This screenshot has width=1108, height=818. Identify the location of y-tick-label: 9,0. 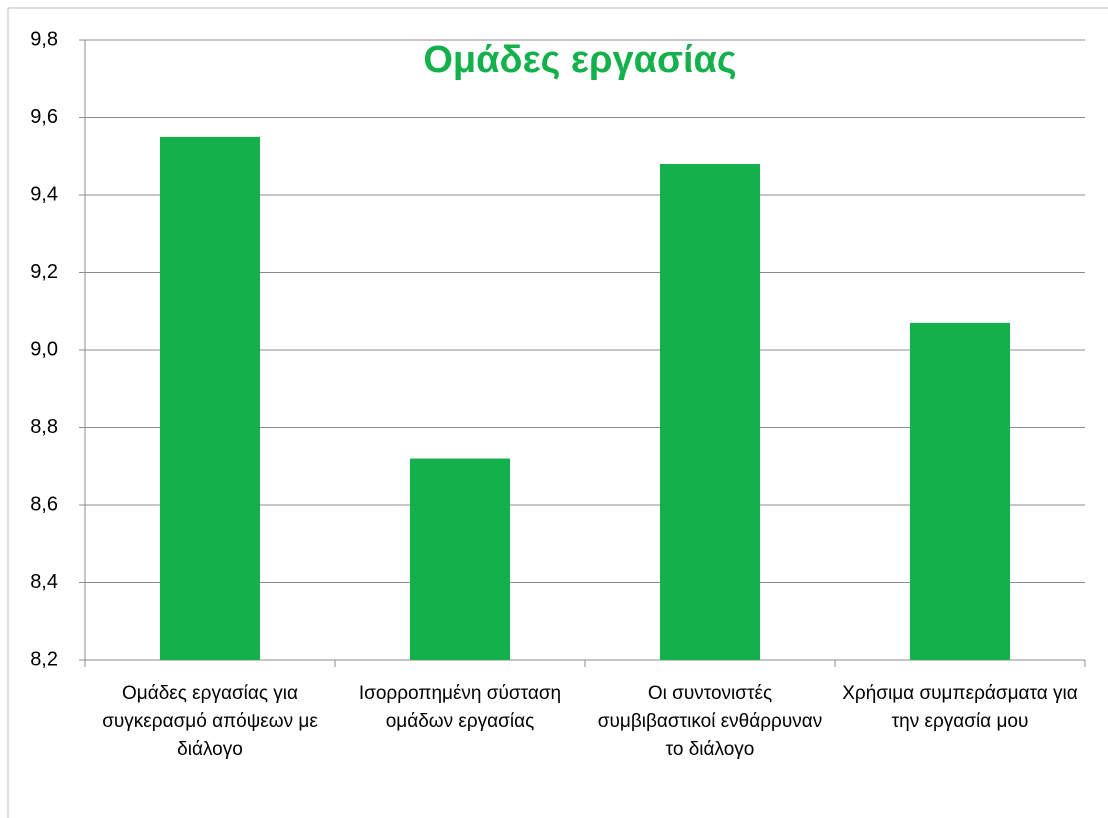
(44, 349).